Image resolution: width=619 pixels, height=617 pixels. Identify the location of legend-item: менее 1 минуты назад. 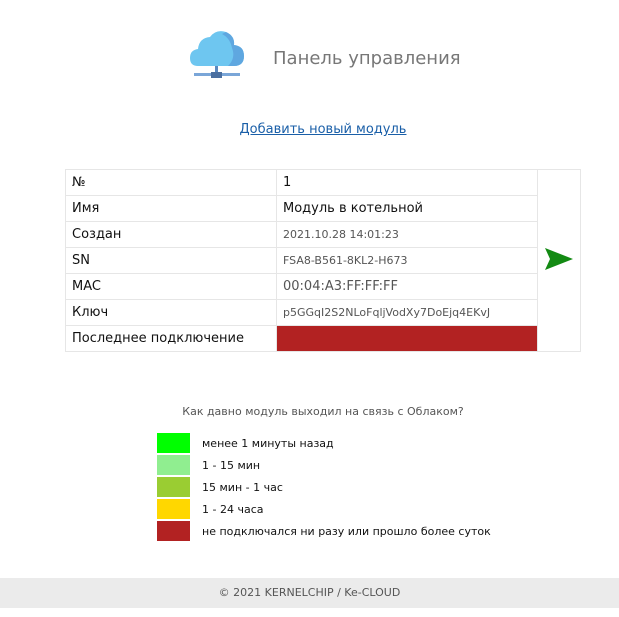
(324, 443).